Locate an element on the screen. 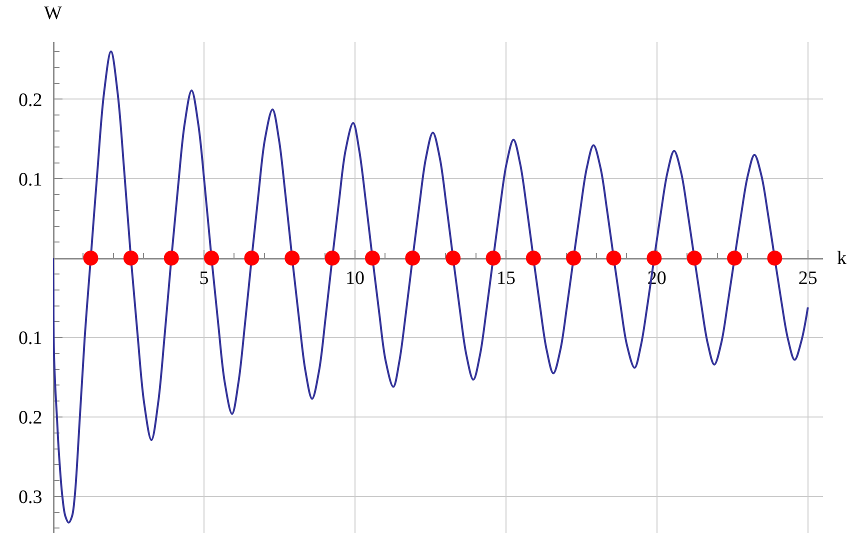 The height and width of the screenshot is (533, 852). x-tick-label: 15 is located at coordinates (506, 279).